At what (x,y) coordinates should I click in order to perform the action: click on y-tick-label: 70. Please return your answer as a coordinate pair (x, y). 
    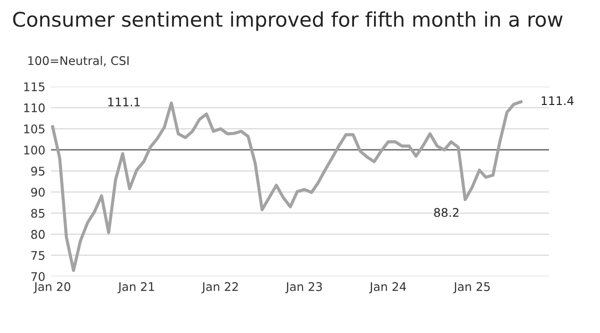
    Looking at the image, I should click on (38, 277).